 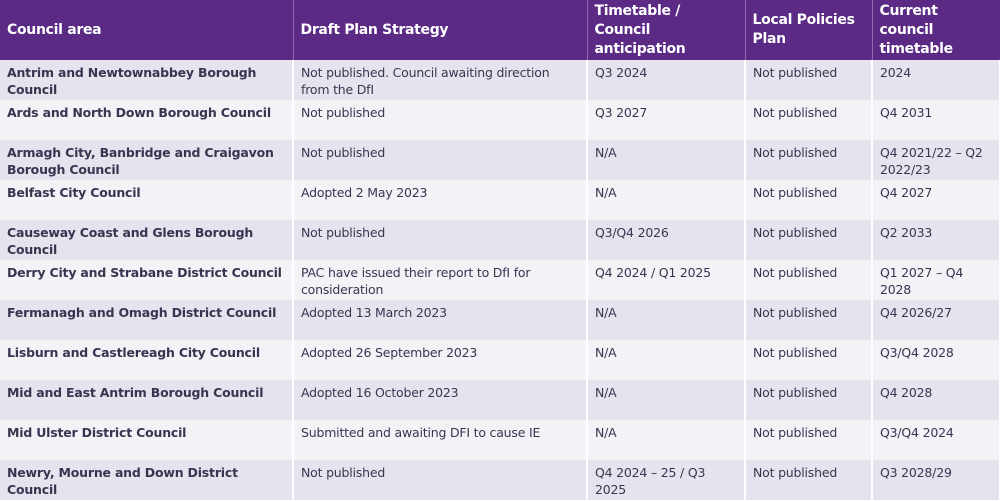 I want to click on table-cell: Q4 2027, so click(x=936, y=200).